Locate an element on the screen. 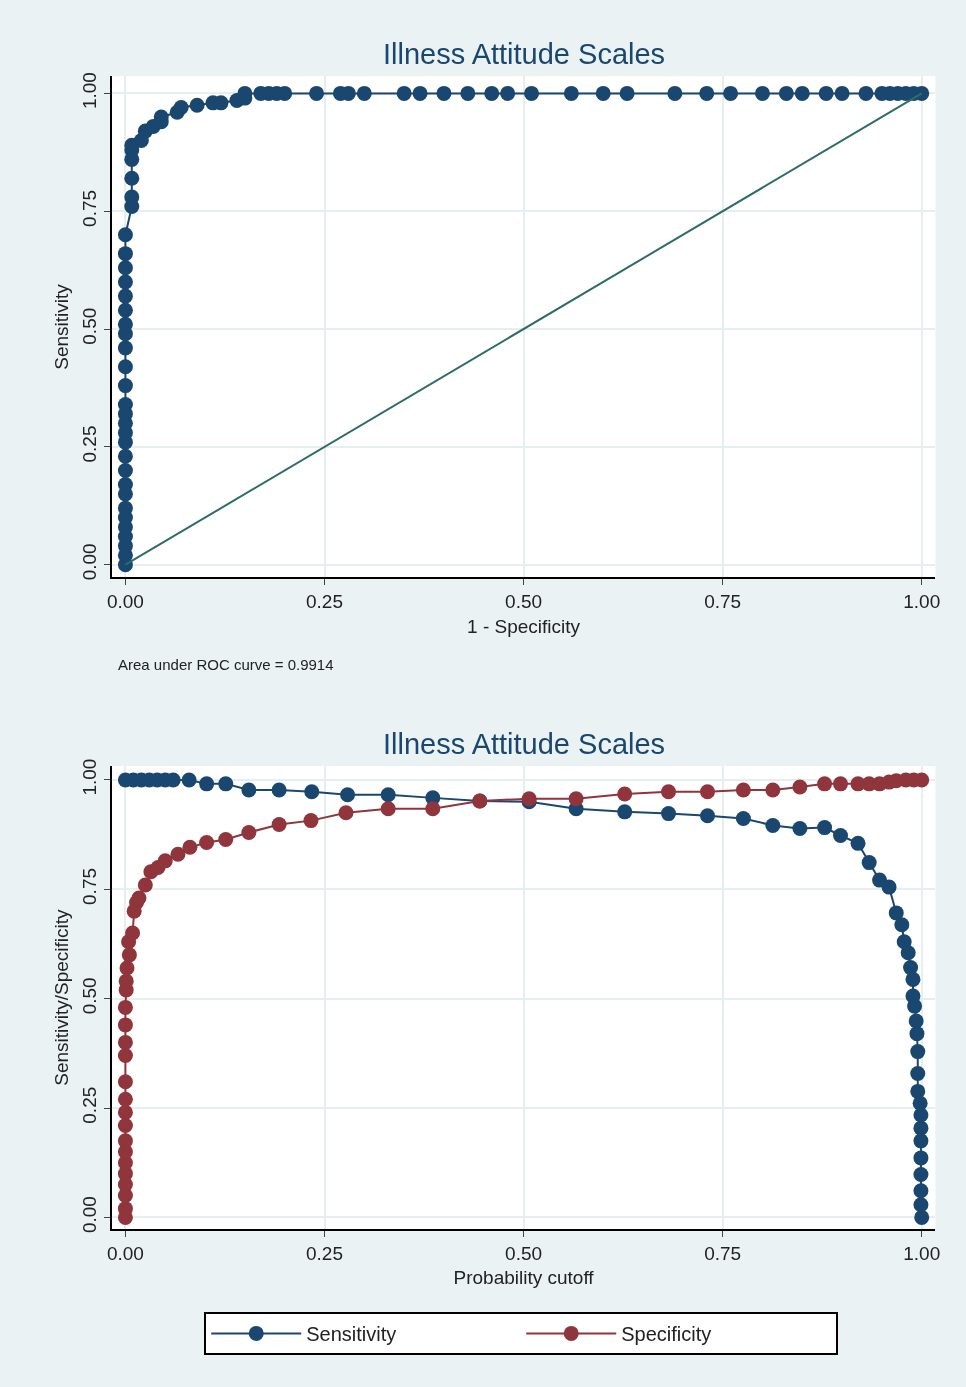 The image size is (966, 1387). y-axis-title: Sensitivity/Specificity is located at coordinates (61, 997).